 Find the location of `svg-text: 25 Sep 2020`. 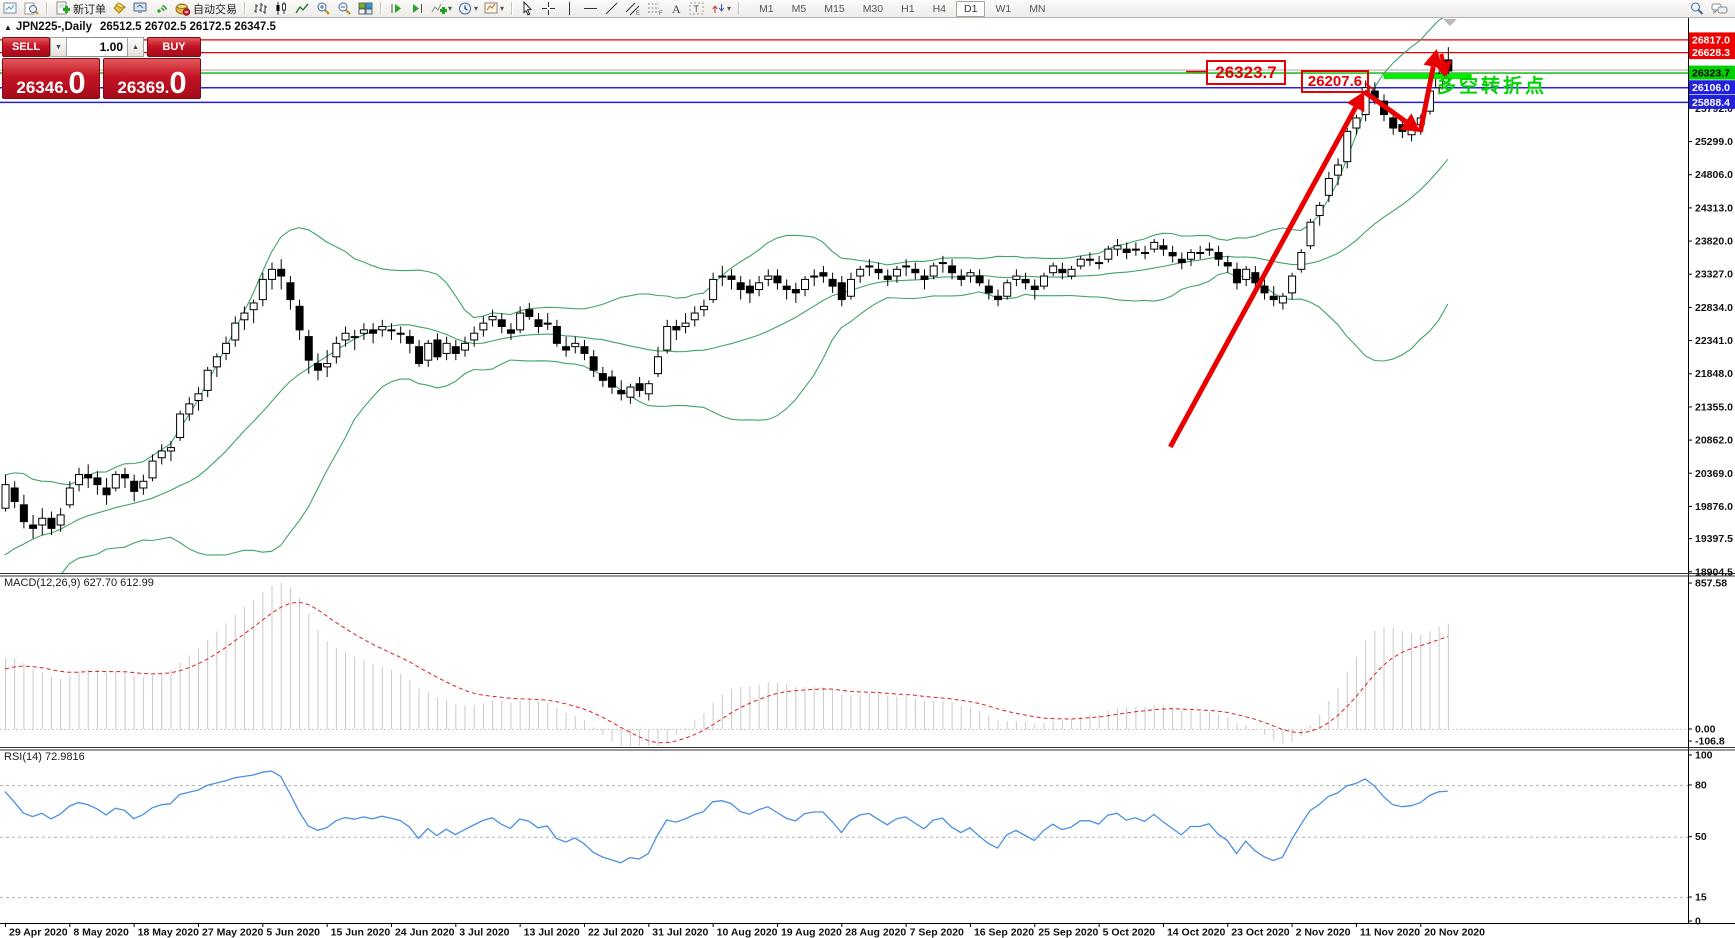

svg-text: 25 Sep 2020 is located at coordinates (1068, 932).